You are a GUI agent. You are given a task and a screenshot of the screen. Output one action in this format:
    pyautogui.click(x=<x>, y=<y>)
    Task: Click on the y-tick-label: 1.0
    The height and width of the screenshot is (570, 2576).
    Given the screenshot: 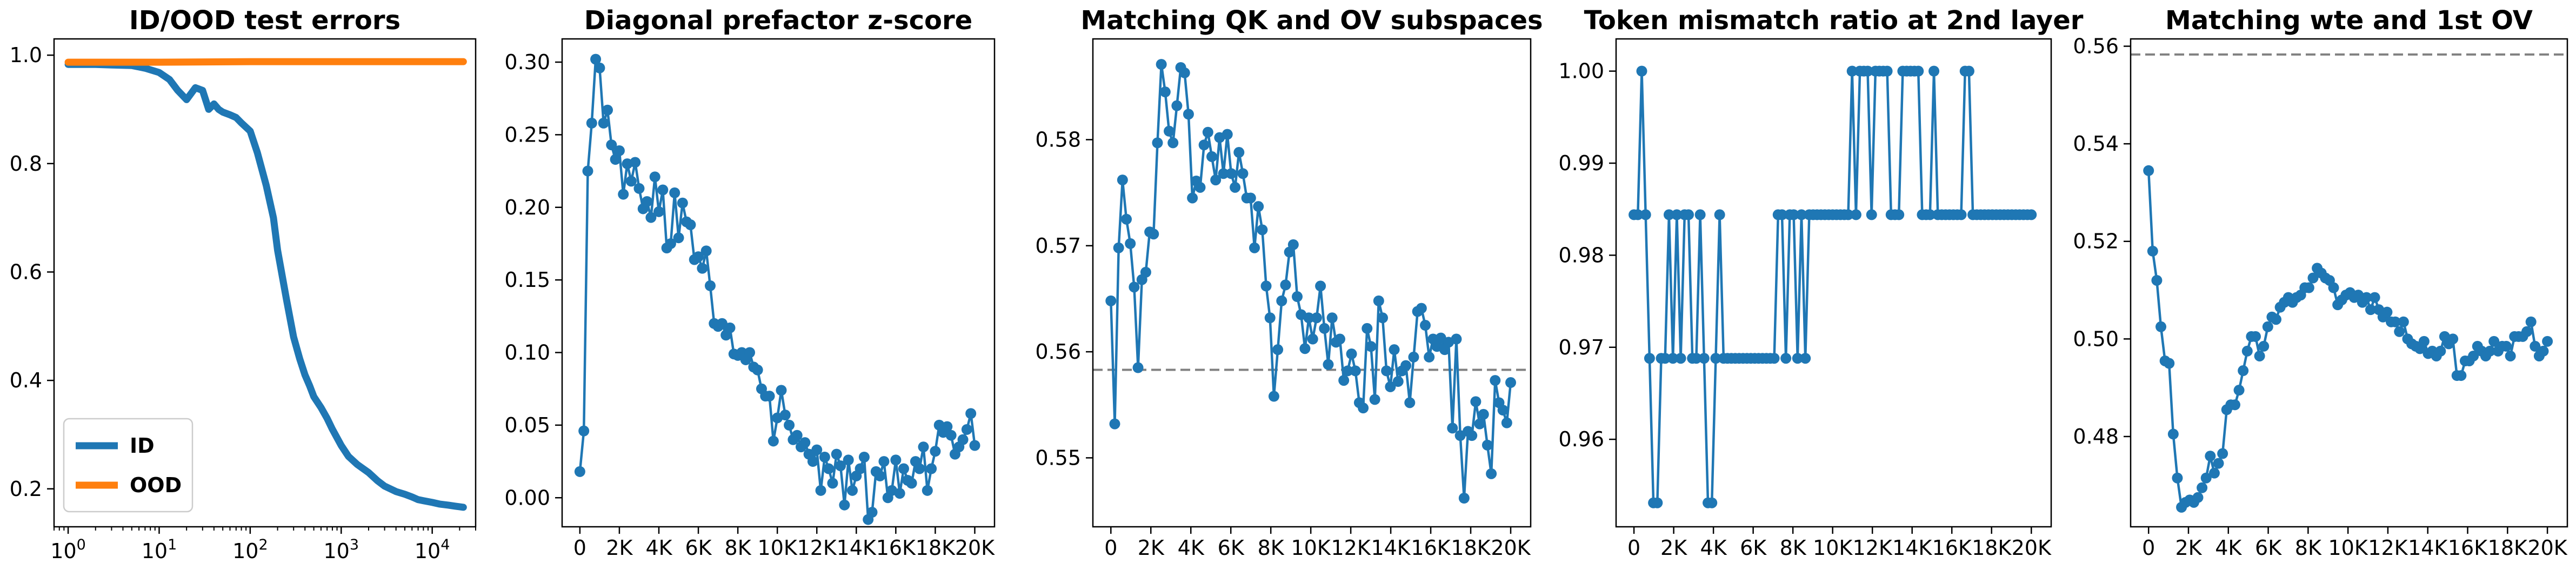 What is the action you would take?
    pyautogui.click(x=26, y=55)
    